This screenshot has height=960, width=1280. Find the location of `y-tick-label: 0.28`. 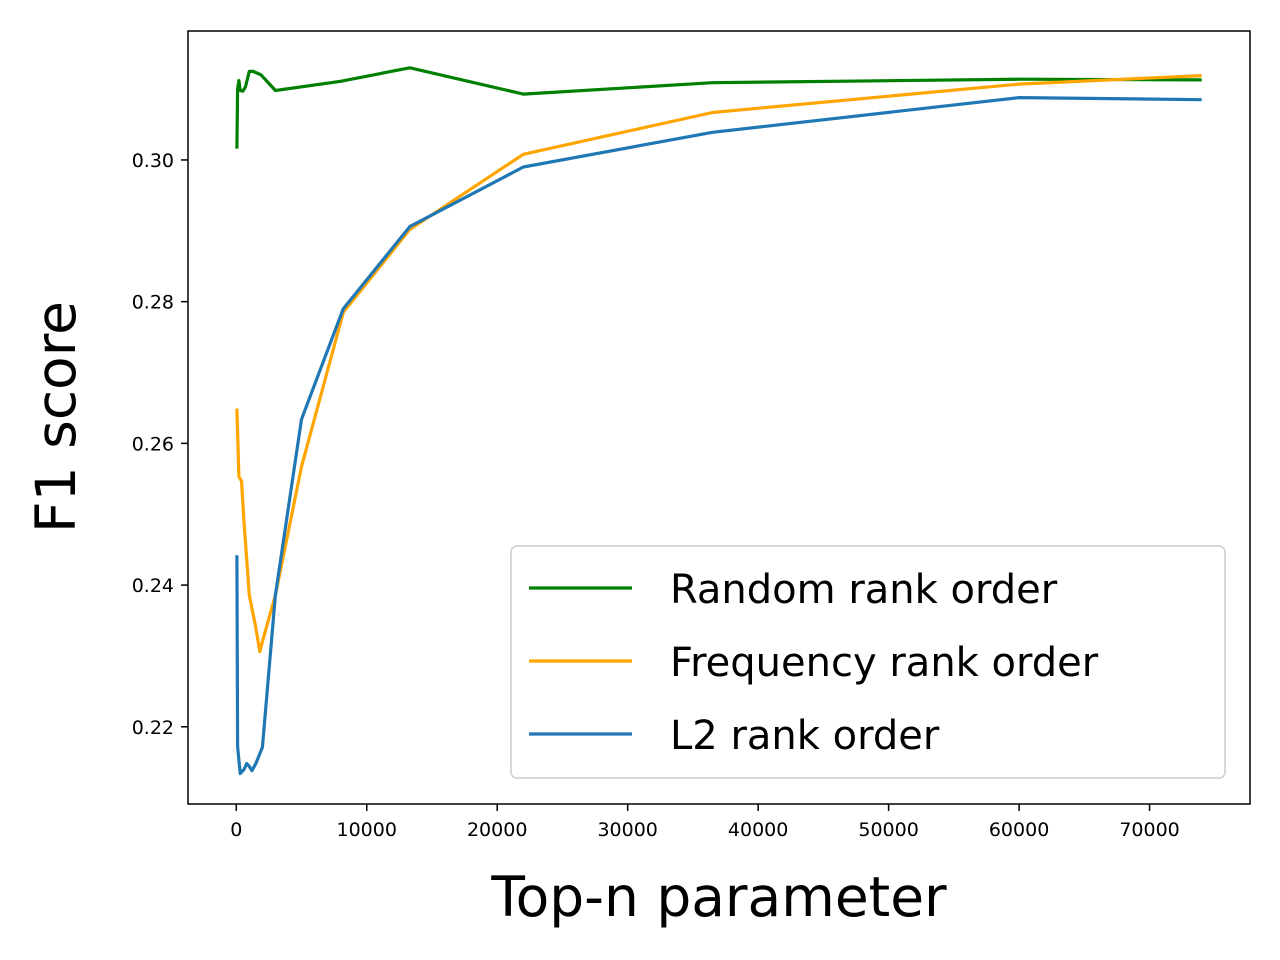

y-tick-label: 0.28 is located at coordinates (153, 303).